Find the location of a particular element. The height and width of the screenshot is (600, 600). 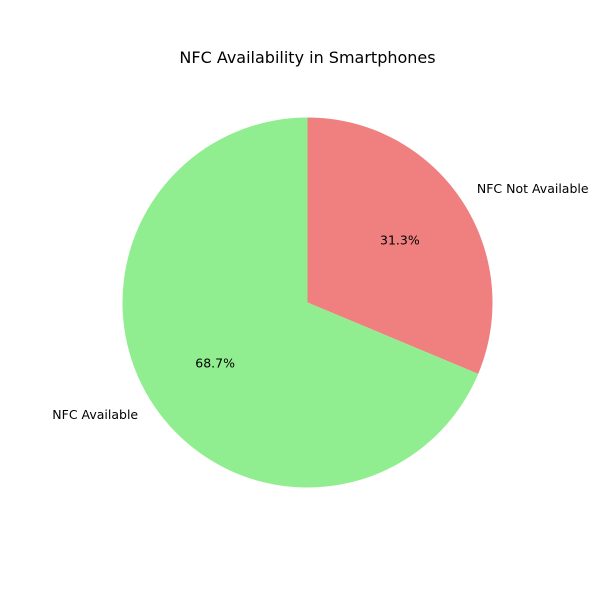

slice-label: NFC Not Available is located at coordinates (533, 188).